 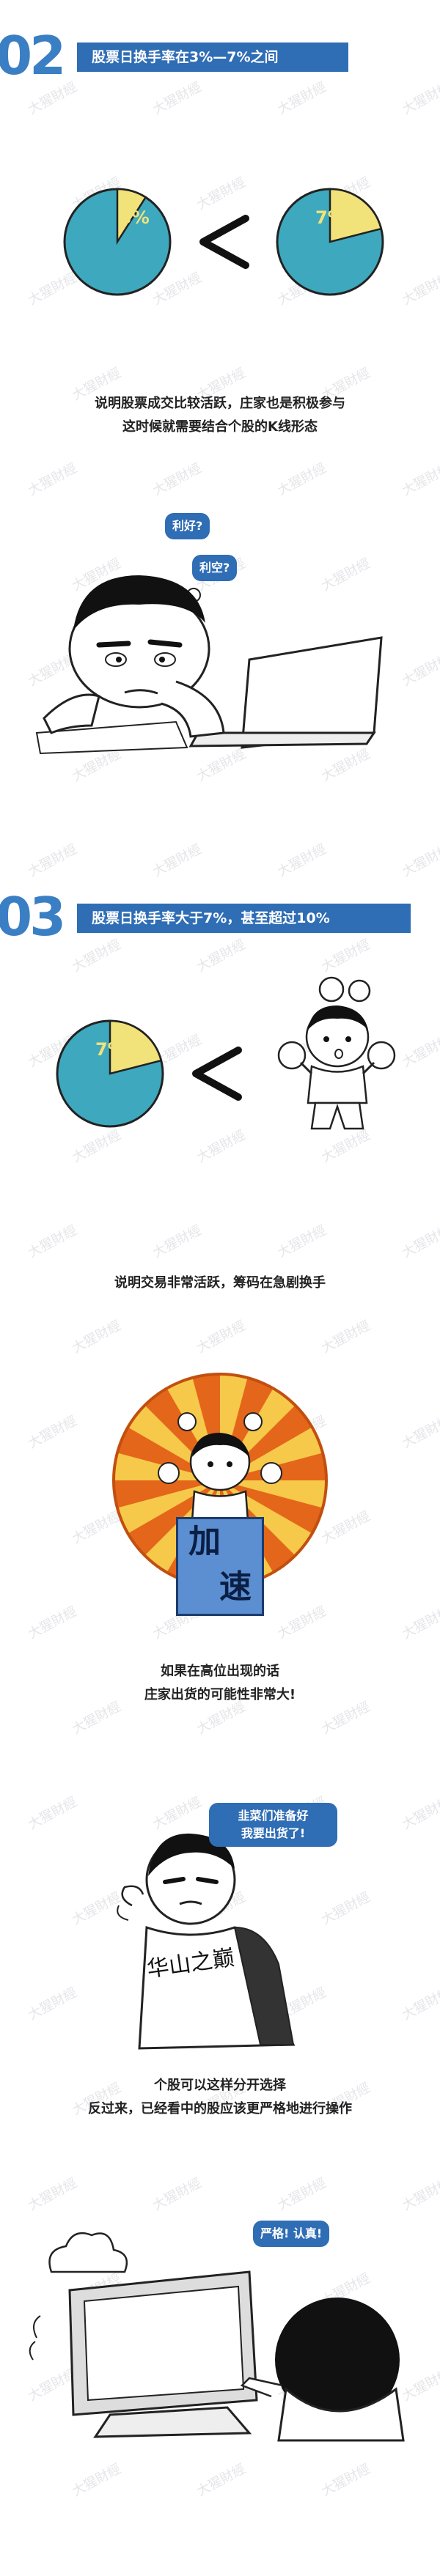 I want to click on juggling-man-illustration, so click(x=336, y=1053).